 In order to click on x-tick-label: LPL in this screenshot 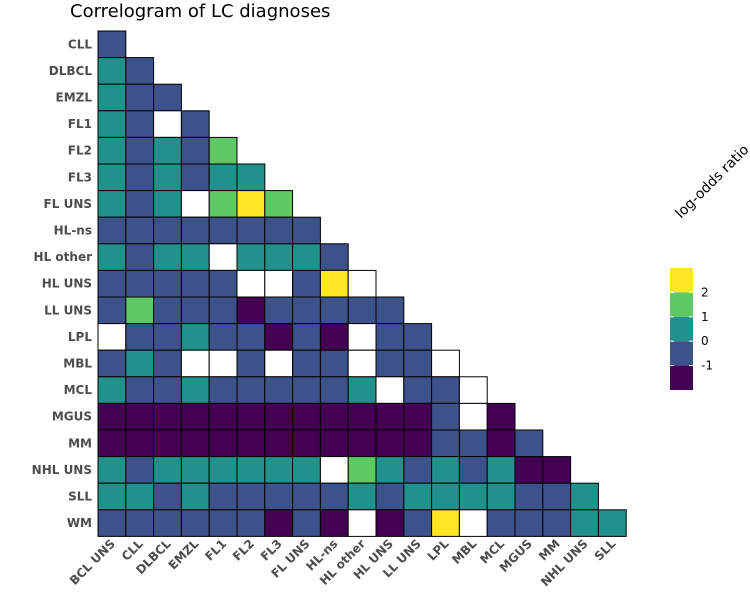, I will do `click(438, 549)`.